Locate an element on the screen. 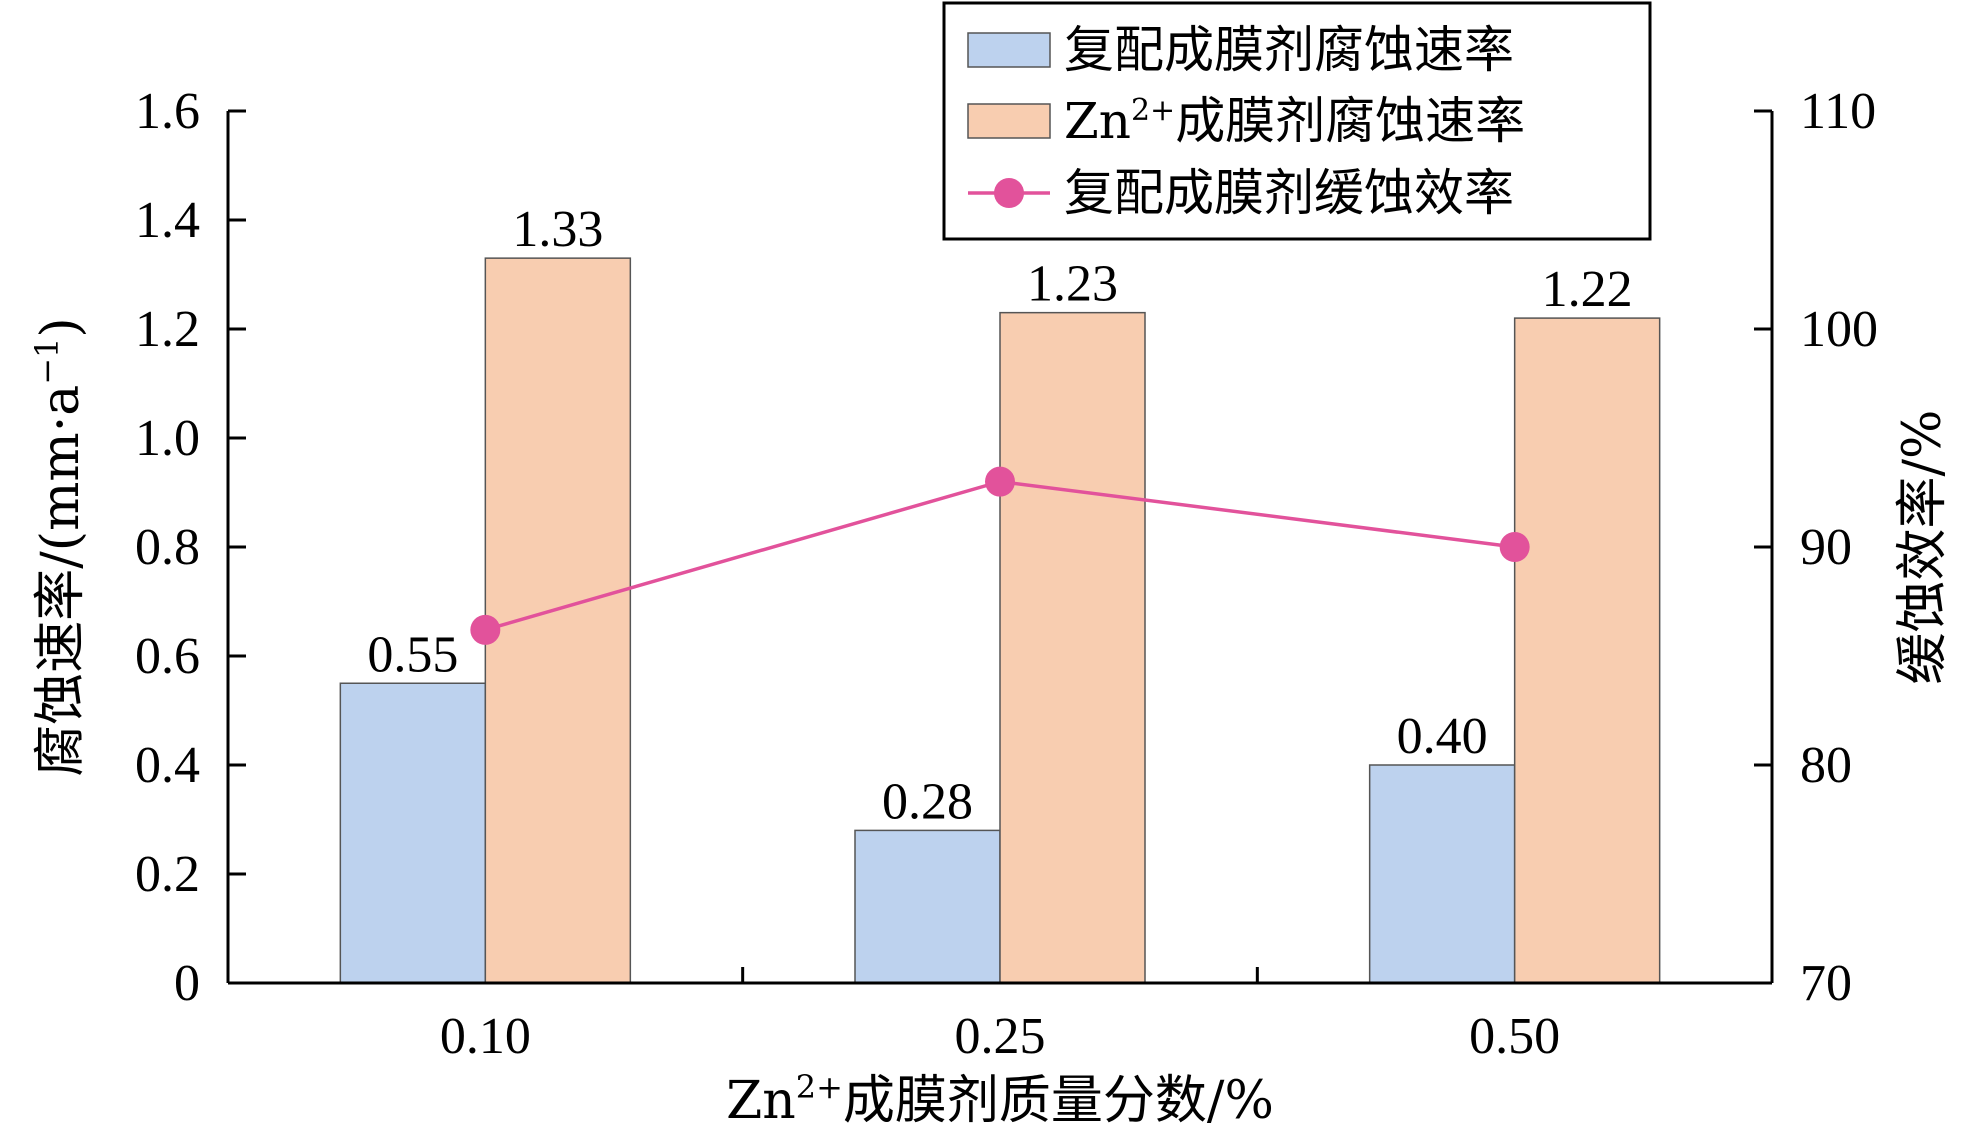 The image size is (1982, 1140). legend-label-inhibition: 复配成膜剂缓蚀效率 is located at coordinates (1289, 193).